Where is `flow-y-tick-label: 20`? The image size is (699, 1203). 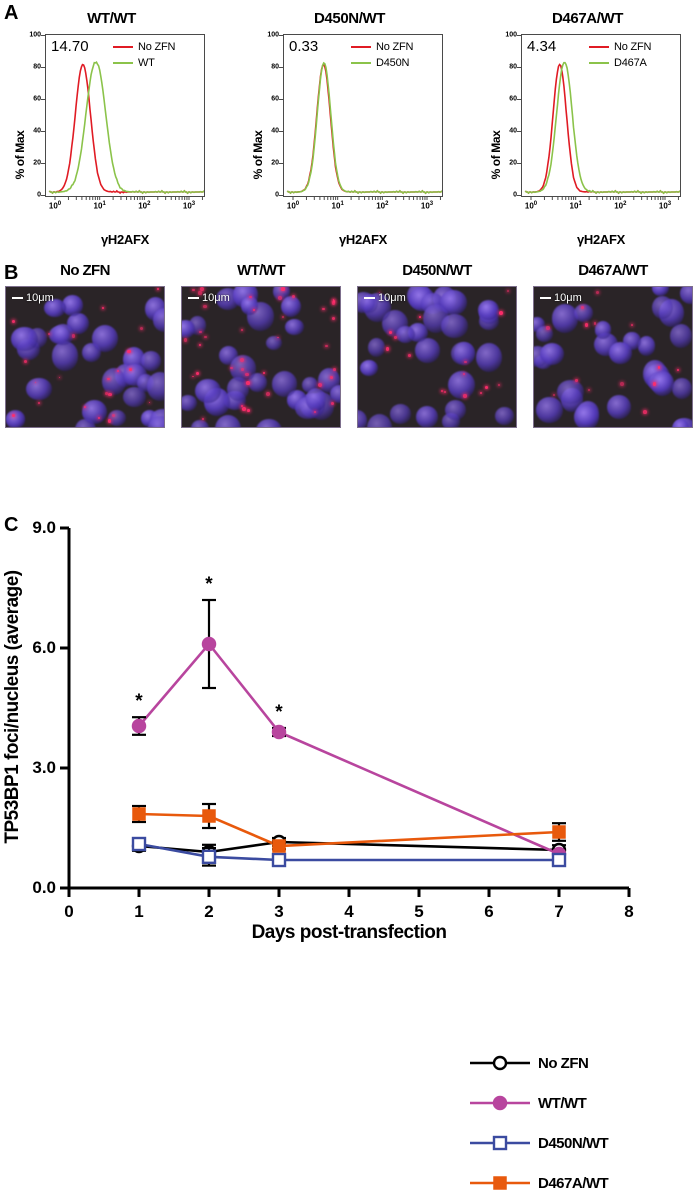 flow-y-tick-label: 20 is located at coordinates (275, 163).